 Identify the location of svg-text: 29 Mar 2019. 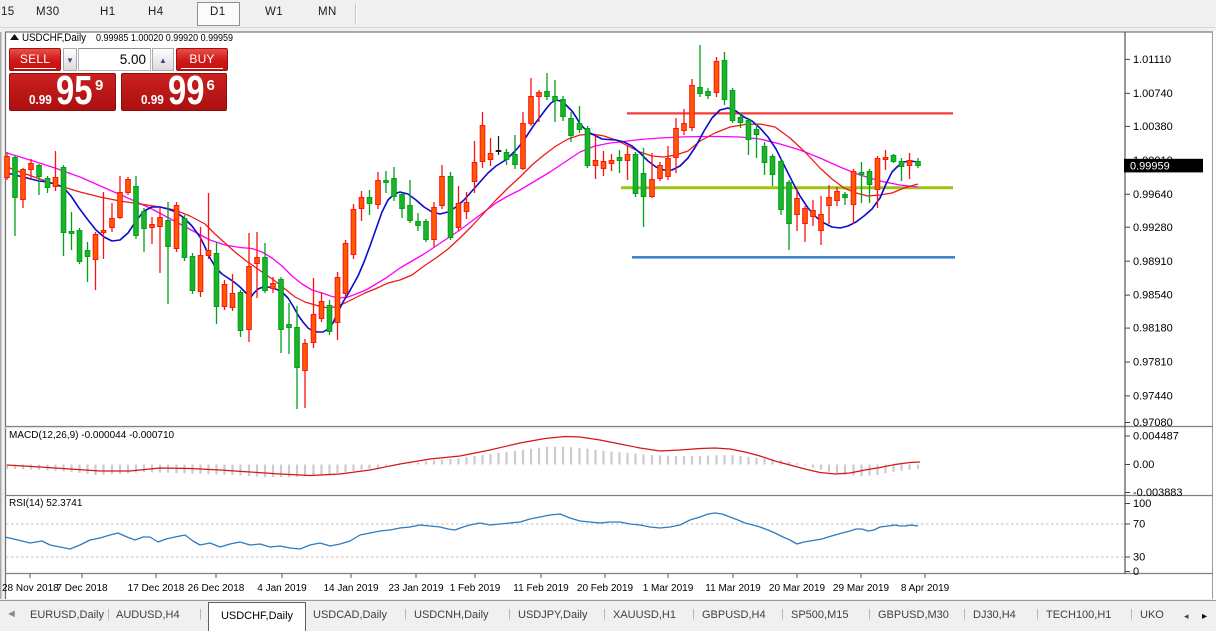
(861, 588).